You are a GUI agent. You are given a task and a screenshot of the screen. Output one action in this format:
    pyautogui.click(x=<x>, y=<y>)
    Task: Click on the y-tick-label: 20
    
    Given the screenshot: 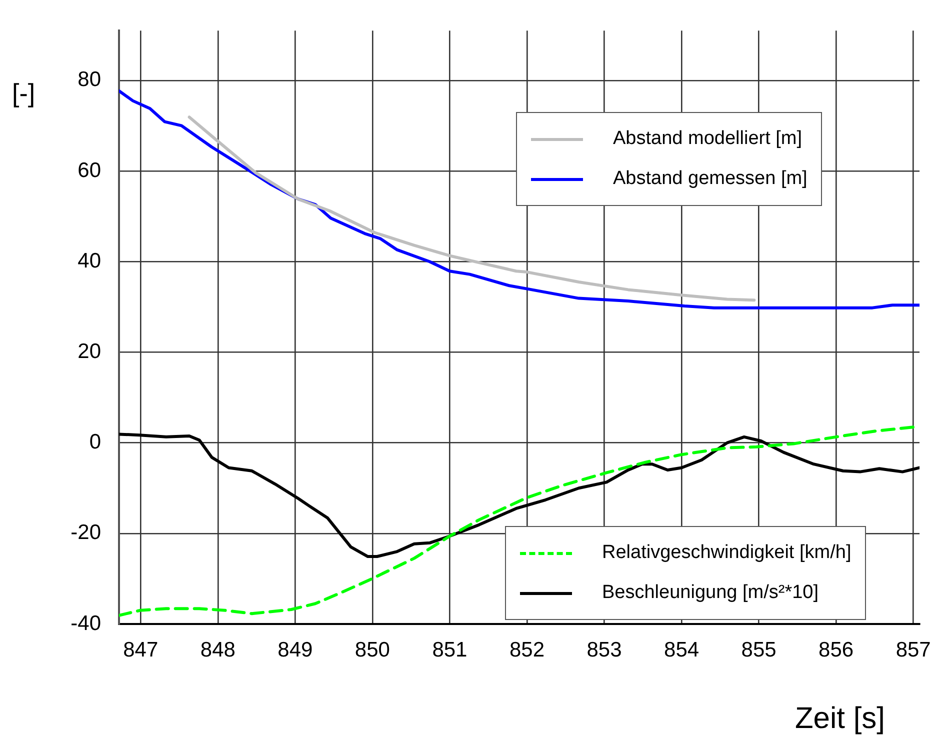 What is the action you would take?
    pyautogui.click(x=89, y=352)
    